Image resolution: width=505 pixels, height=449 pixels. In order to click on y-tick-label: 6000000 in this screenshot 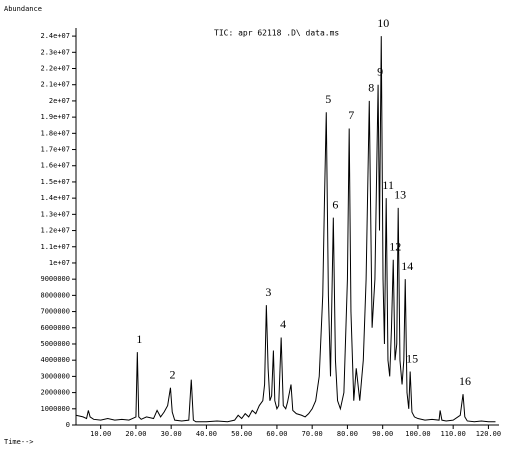, I will do `click(55, 328)`.